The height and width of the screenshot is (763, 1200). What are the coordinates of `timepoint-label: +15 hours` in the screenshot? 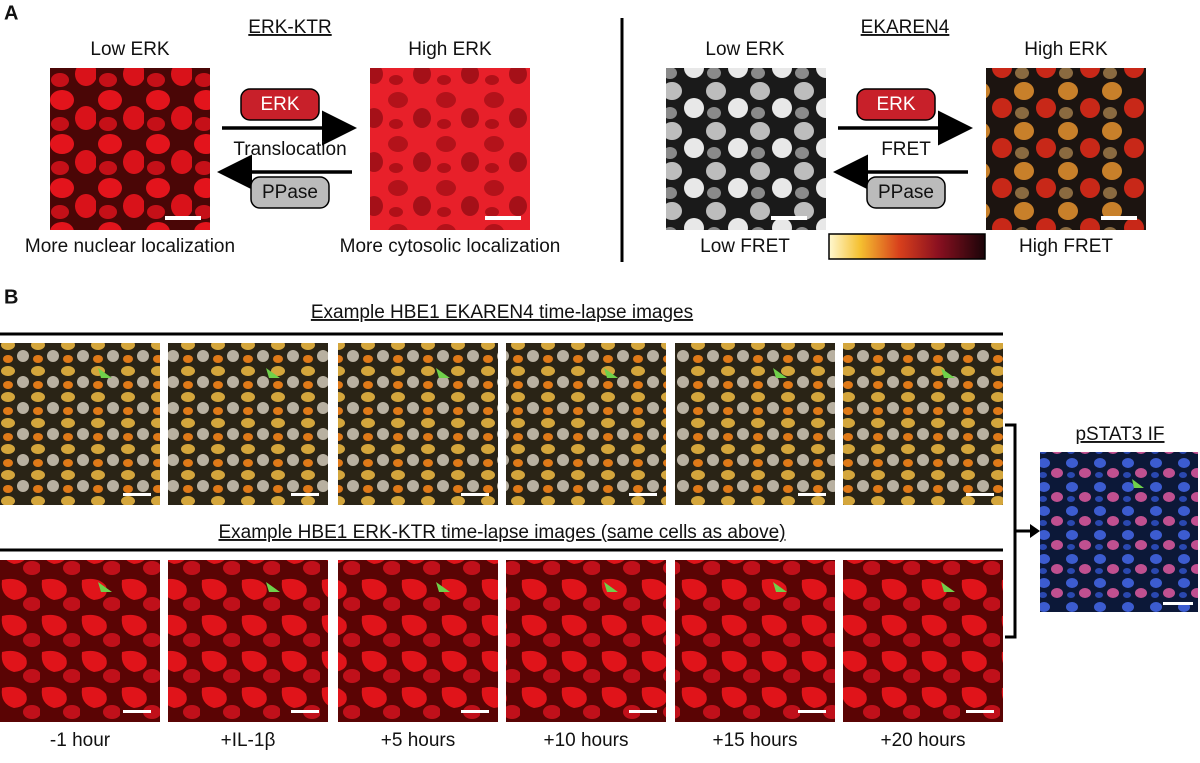 It's located at (754, 740).